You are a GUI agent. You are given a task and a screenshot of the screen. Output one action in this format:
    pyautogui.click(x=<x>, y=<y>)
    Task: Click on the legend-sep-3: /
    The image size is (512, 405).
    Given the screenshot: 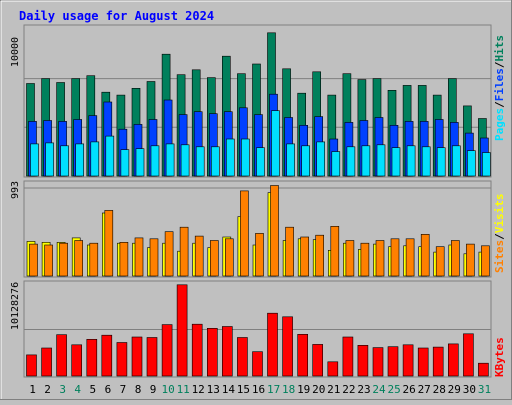 What is the action you would take?
    pyautogui.click(x=499, y=236)
    